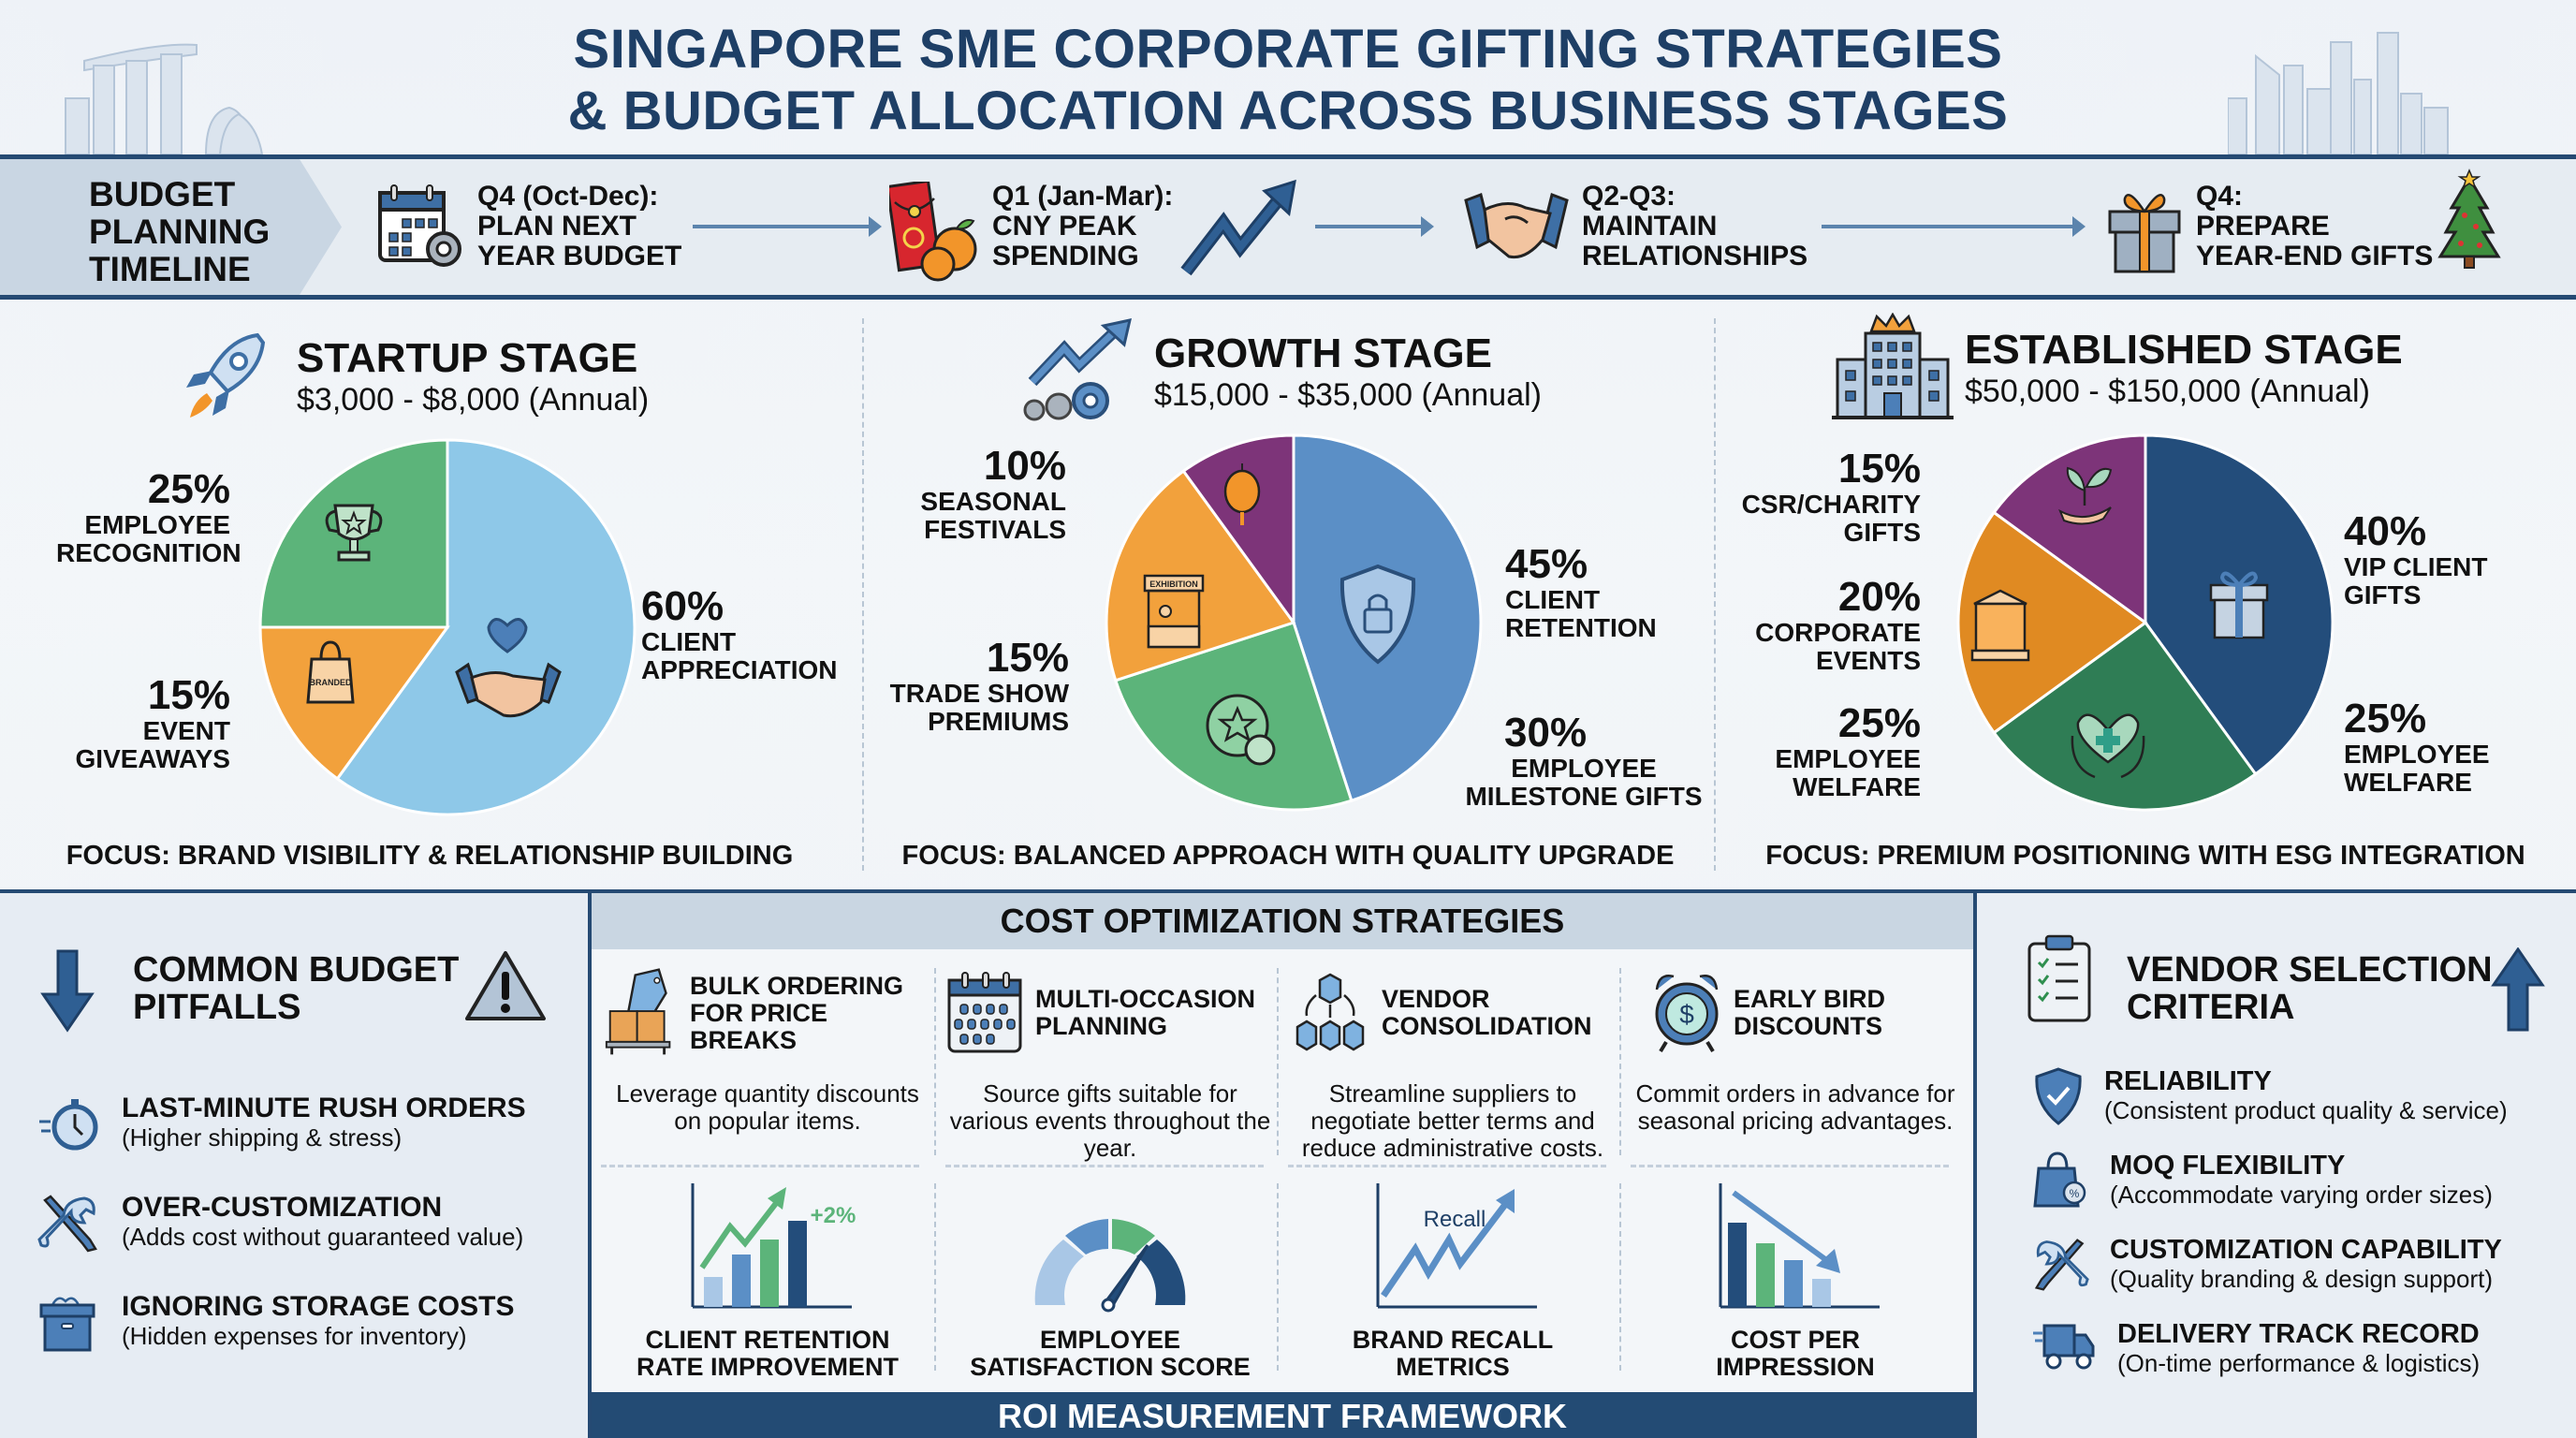 The height and width of the screenshot is (1438, 2576). Describe the element at coordinates (2299, 1363) in the screenshot. I see `vendor-criterion-description: (On-time performance & logistics)` at that location.